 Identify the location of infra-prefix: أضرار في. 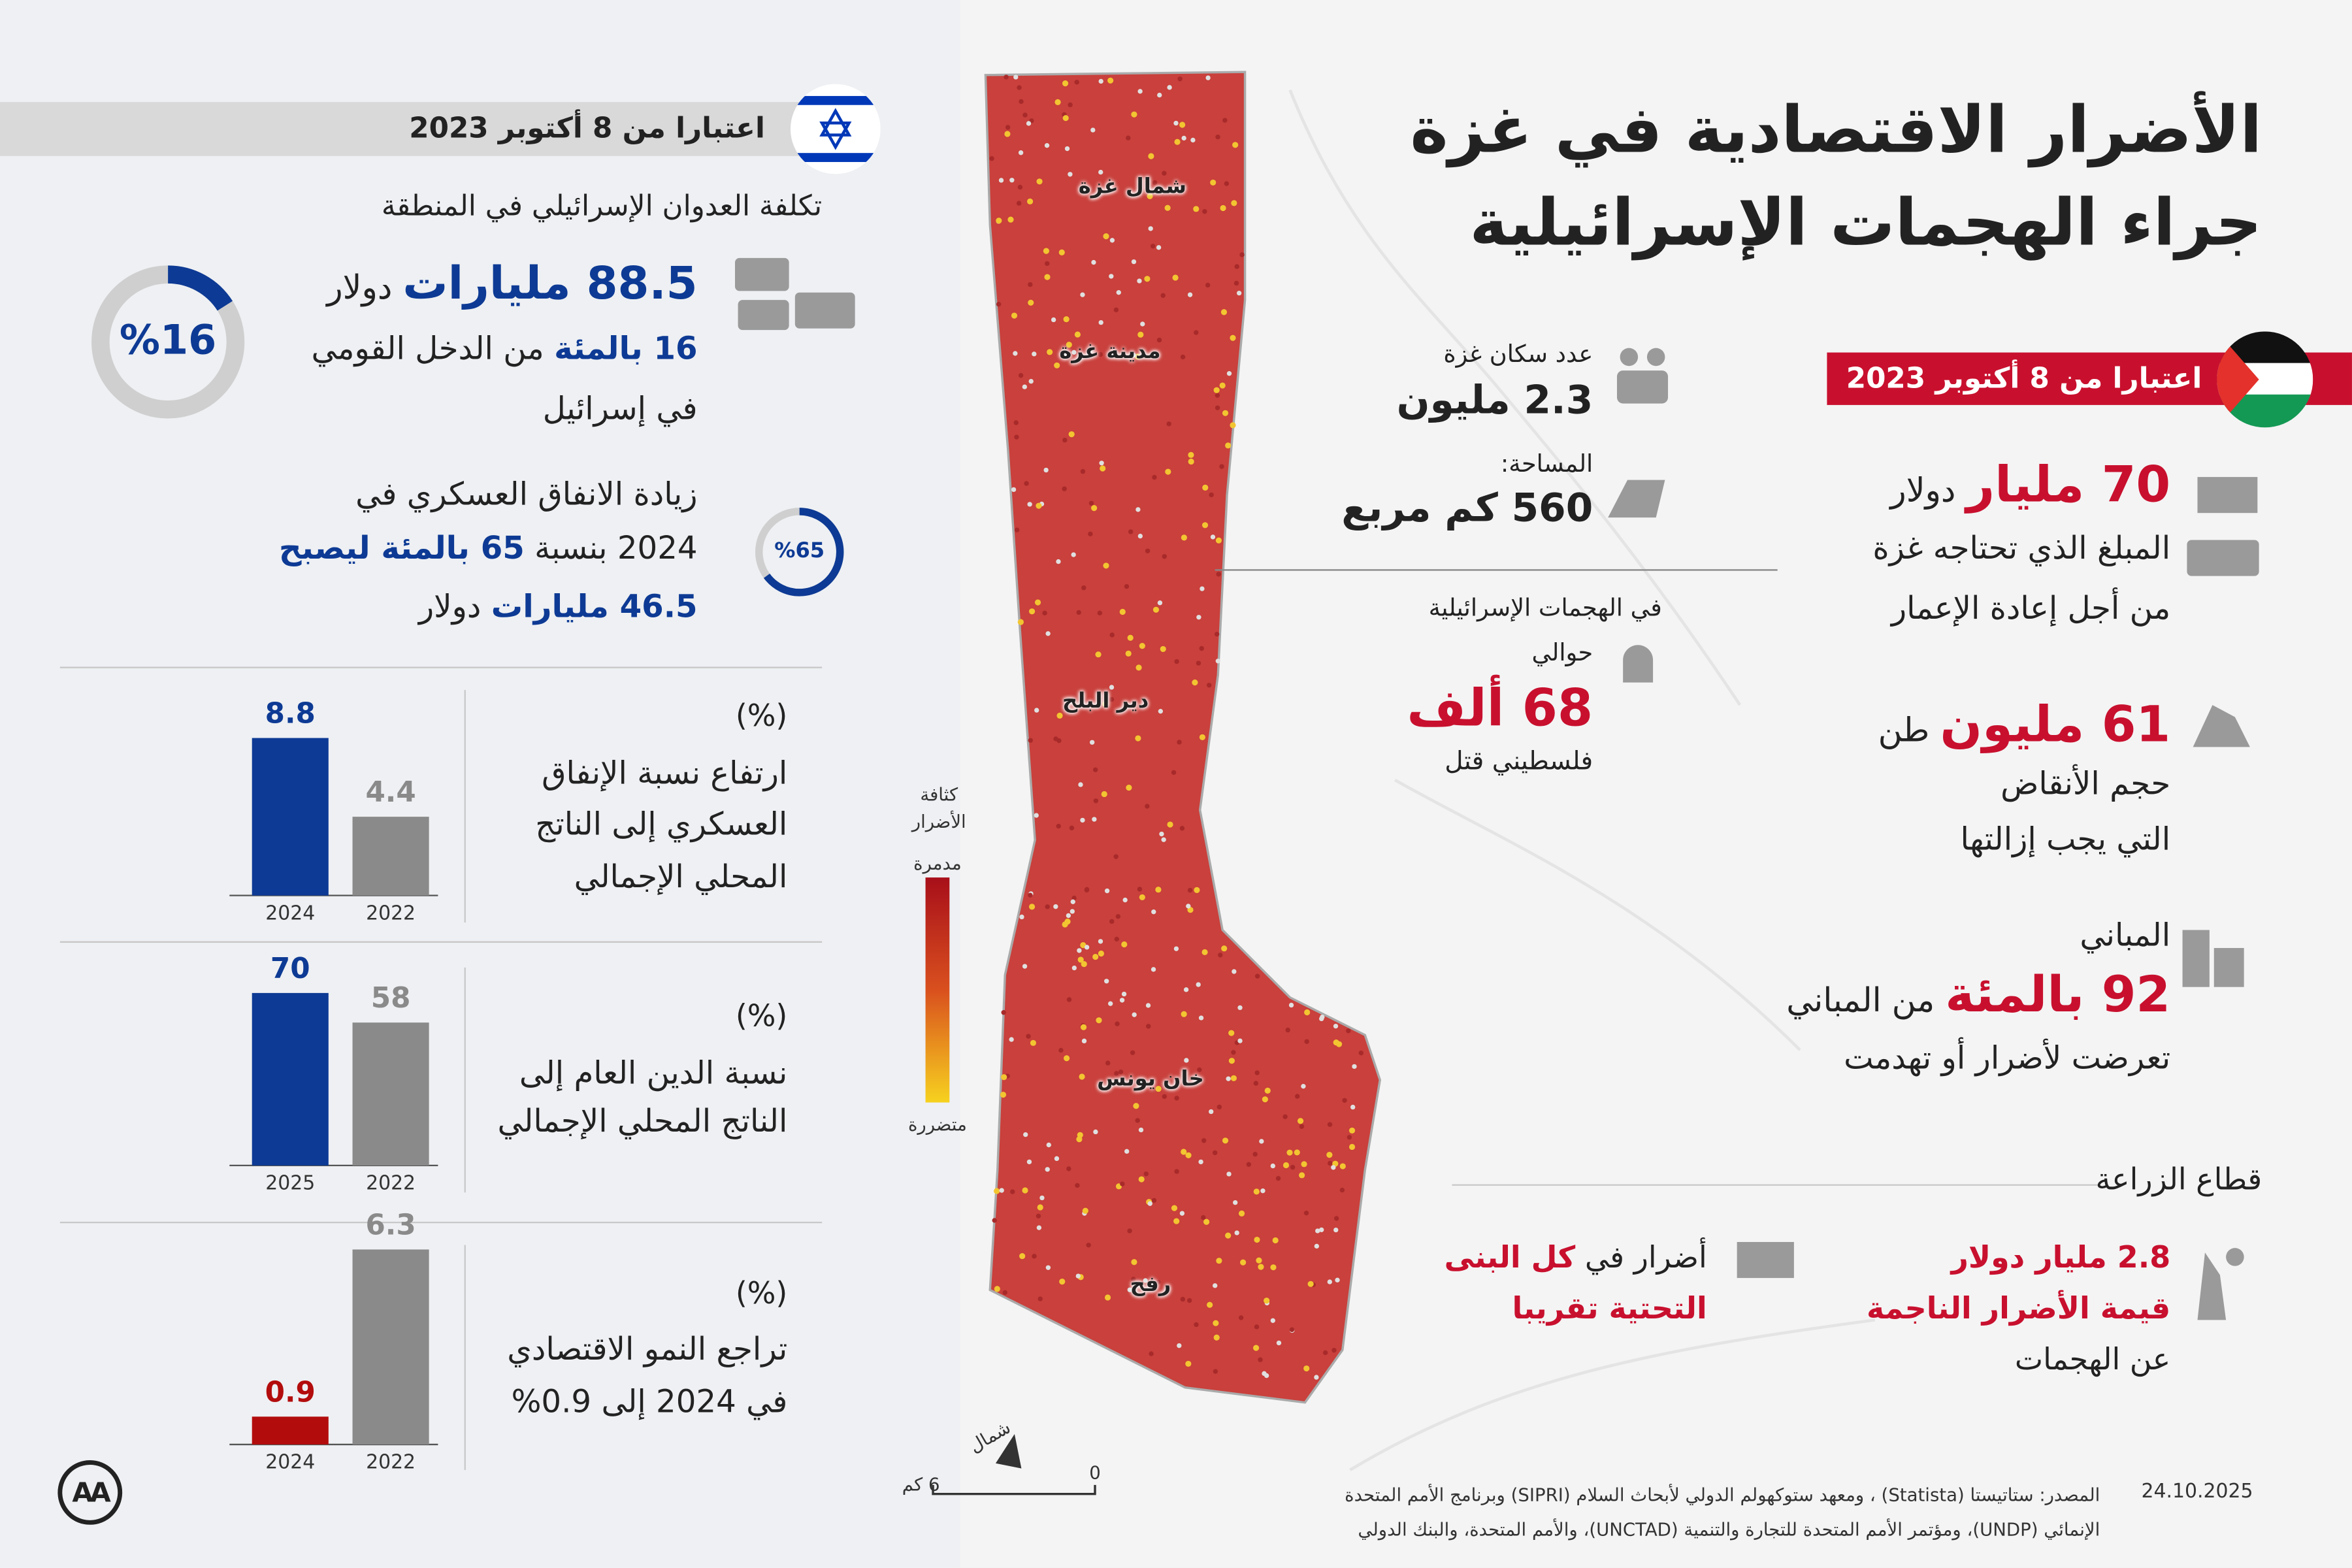
(1645, 1257).